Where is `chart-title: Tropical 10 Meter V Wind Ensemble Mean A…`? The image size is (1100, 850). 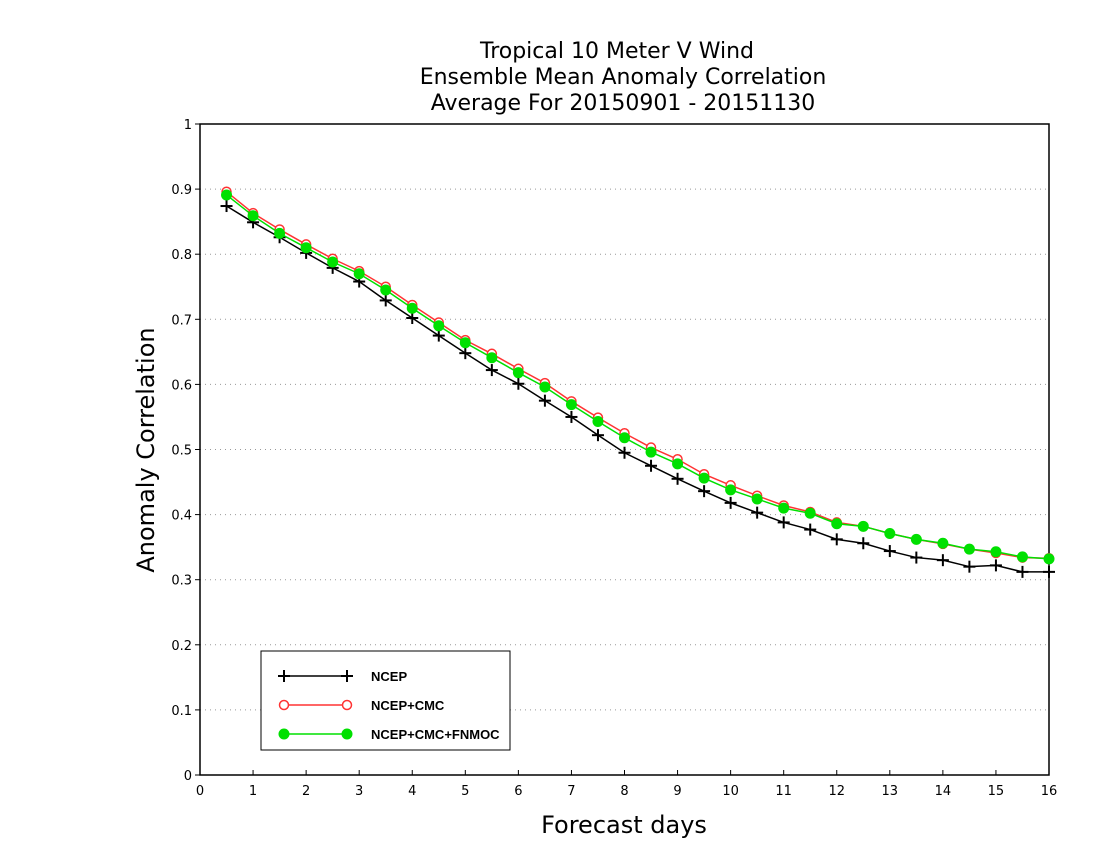
chart-title: Tropical 10 Meter V Wind Ensemble Mean A… is located at coordinates (623, 77).